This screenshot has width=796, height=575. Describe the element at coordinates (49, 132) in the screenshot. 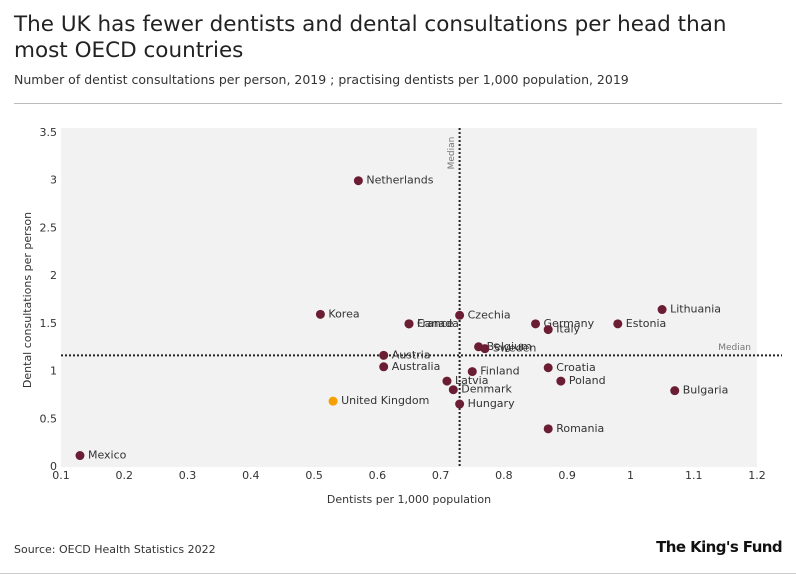

I see `y-tick-label: 3.5` at that location.